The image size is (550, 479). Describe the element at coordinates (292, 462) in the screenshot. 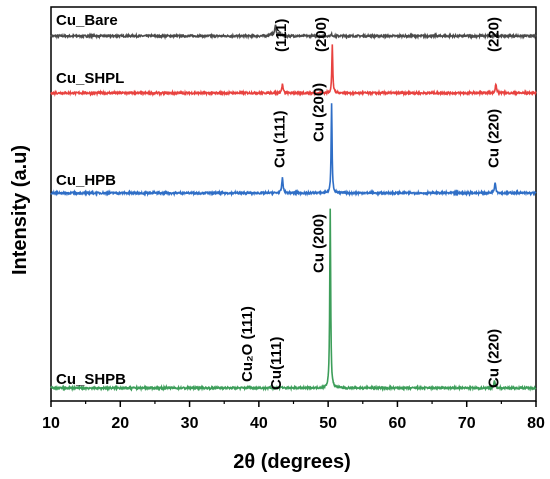

I see `x-axis-title: 2θ (degrees)` at that location.